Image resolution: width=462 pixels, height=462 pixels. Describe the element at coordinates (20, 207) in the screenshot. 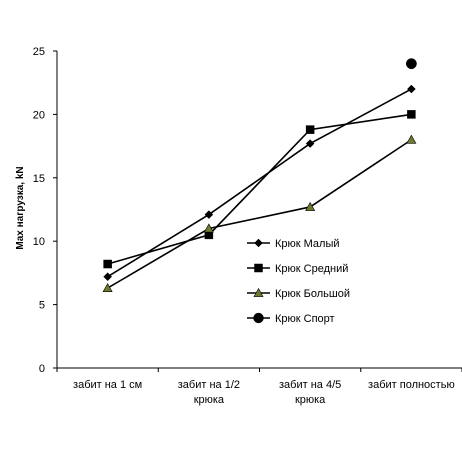

I see `y-axis-title: Max нагрузка, kN` at that location.